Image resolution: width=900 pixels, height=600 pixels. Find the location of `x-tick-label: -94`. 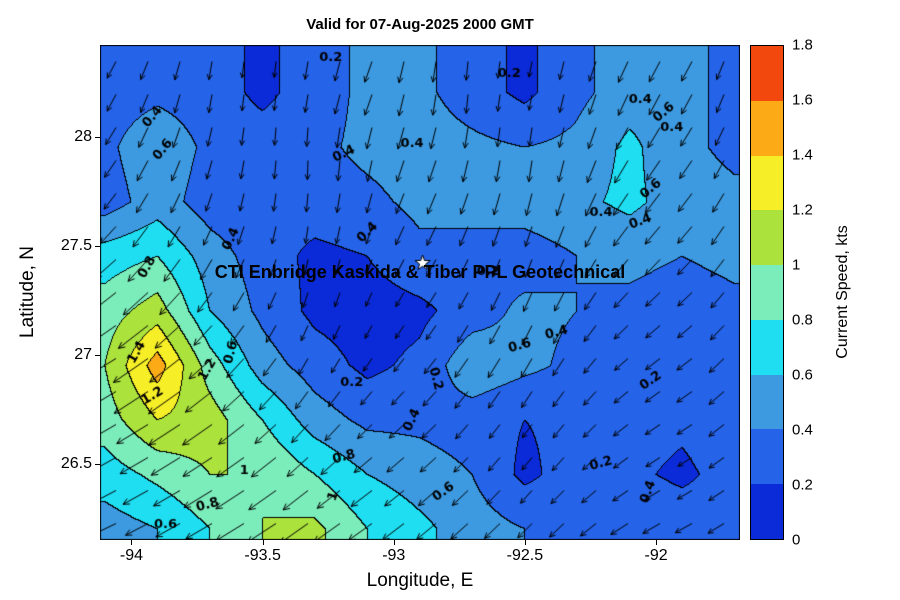

x-tick-label: -94 is located at coordinates (131, 555).